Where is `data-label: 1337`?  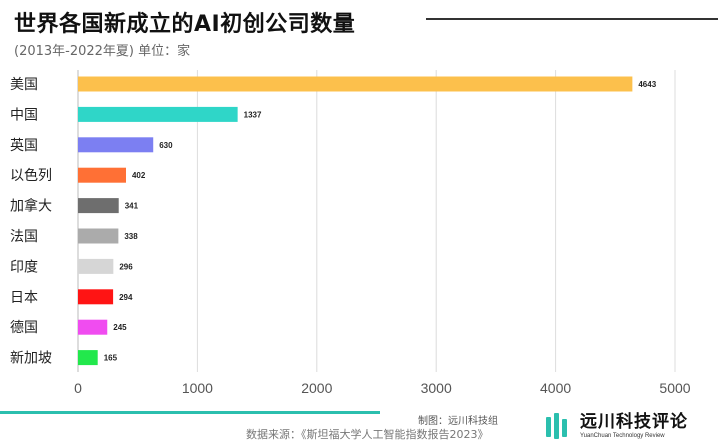 data-label: 1337 is located at coordinates (253, 114).